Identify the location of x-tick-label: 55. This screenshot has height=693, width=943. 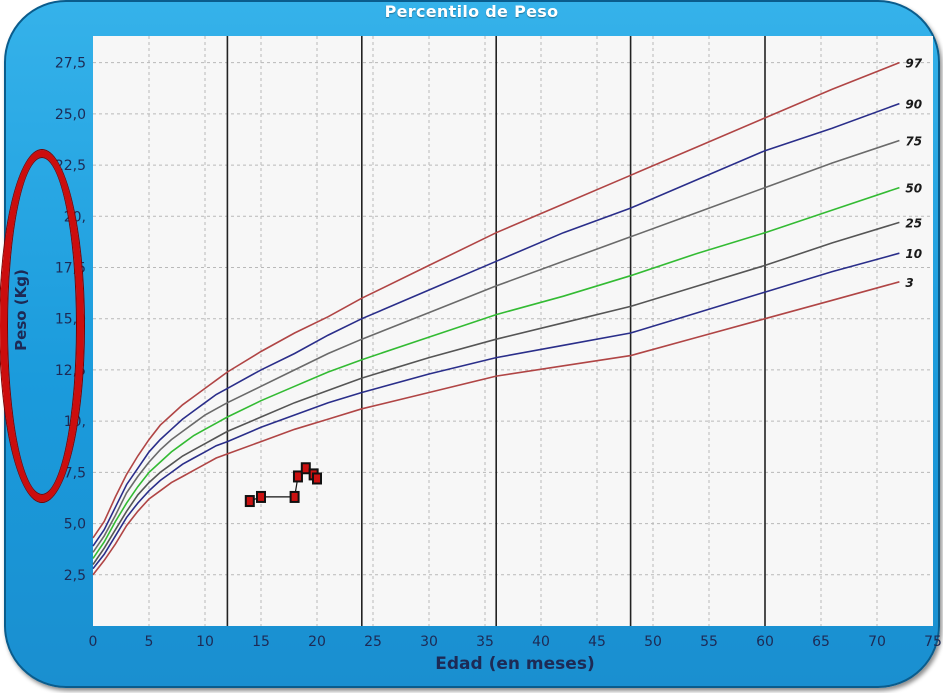
(709, 642).